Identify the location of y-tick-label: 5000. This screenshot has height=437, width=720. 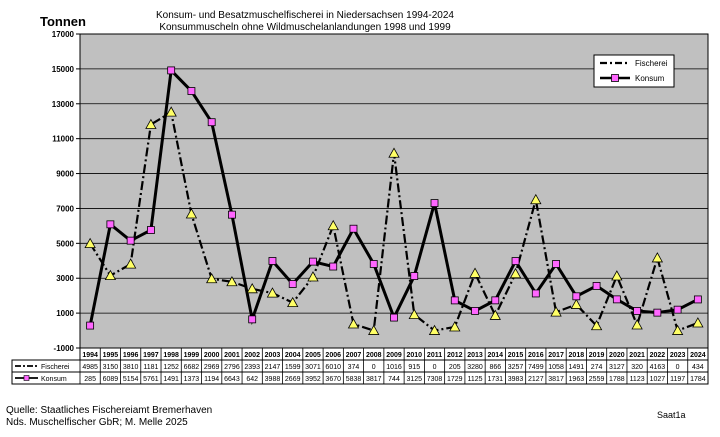
(65, 243).